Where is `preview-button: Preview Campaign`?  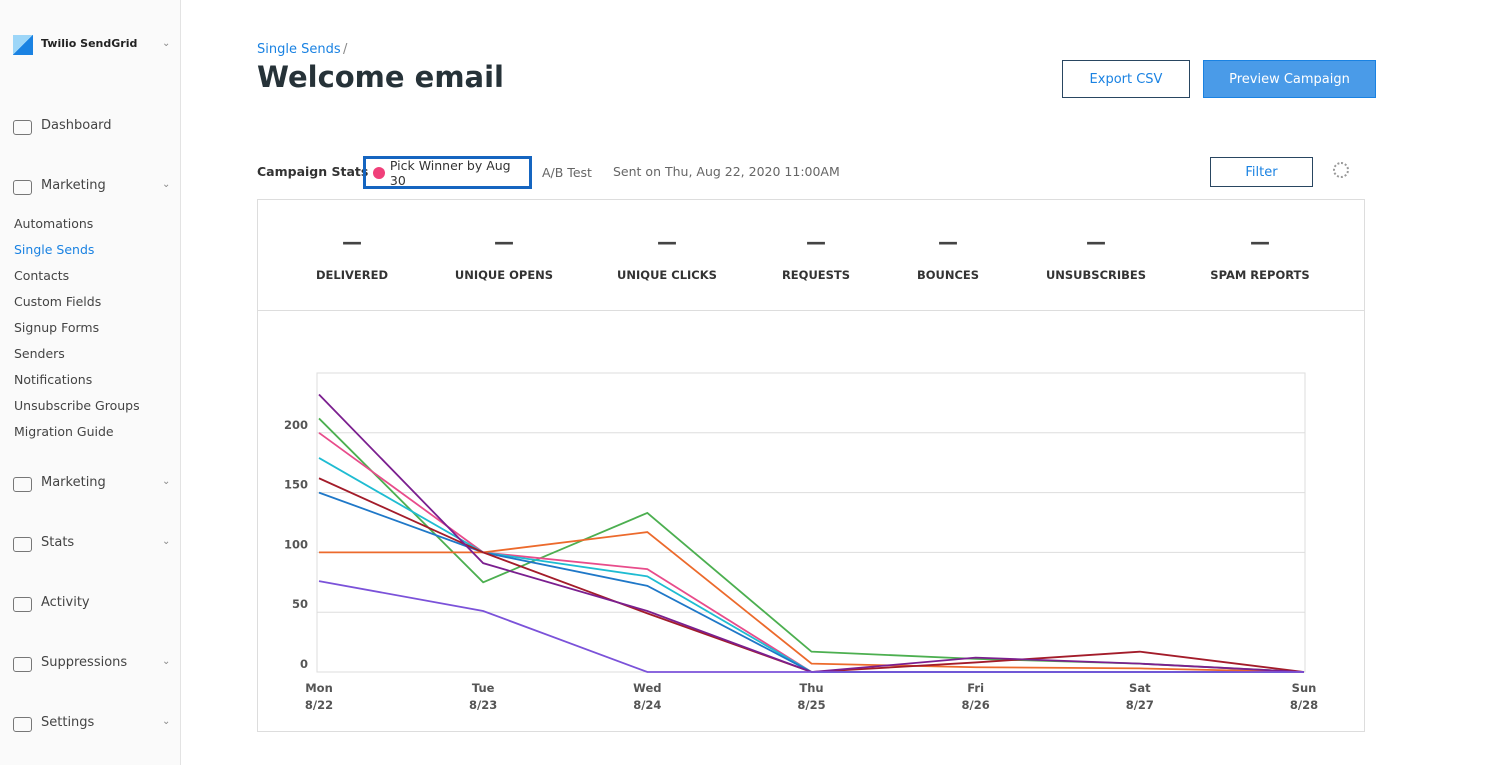
preview-button: Preview Campaign is located at coordinates (1289, 79).